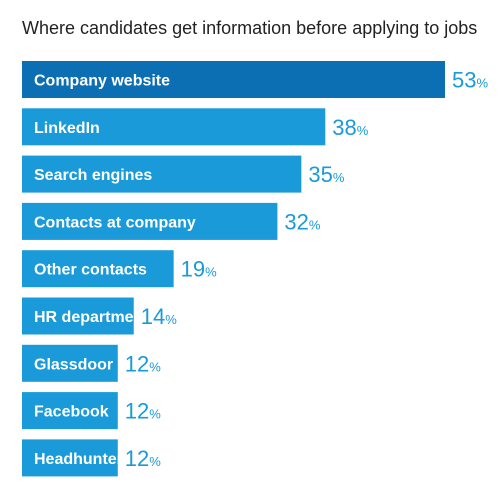  Describe the element at coordinates (78, 459) in the screenshot. I see `category-label: Headhunter` at that location.